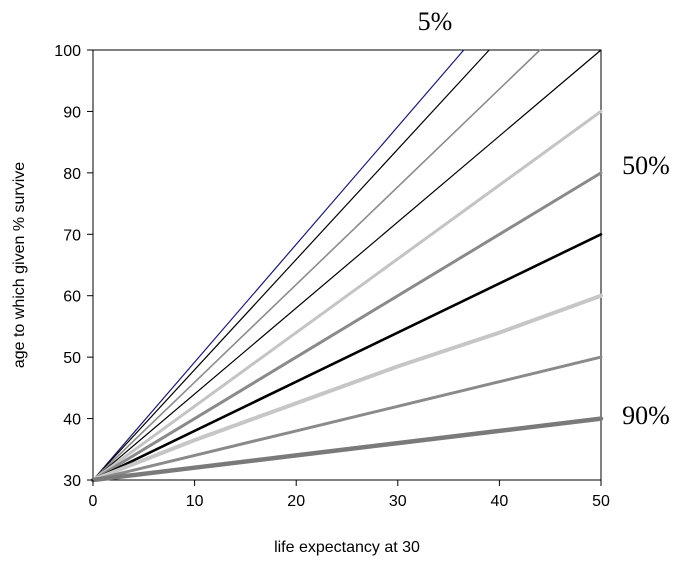 The height and width of the screenshot is (564, 678). Describe the element at coordinates (67, 51) in the screenshot. I see `y-tick-label: 100` at that location.